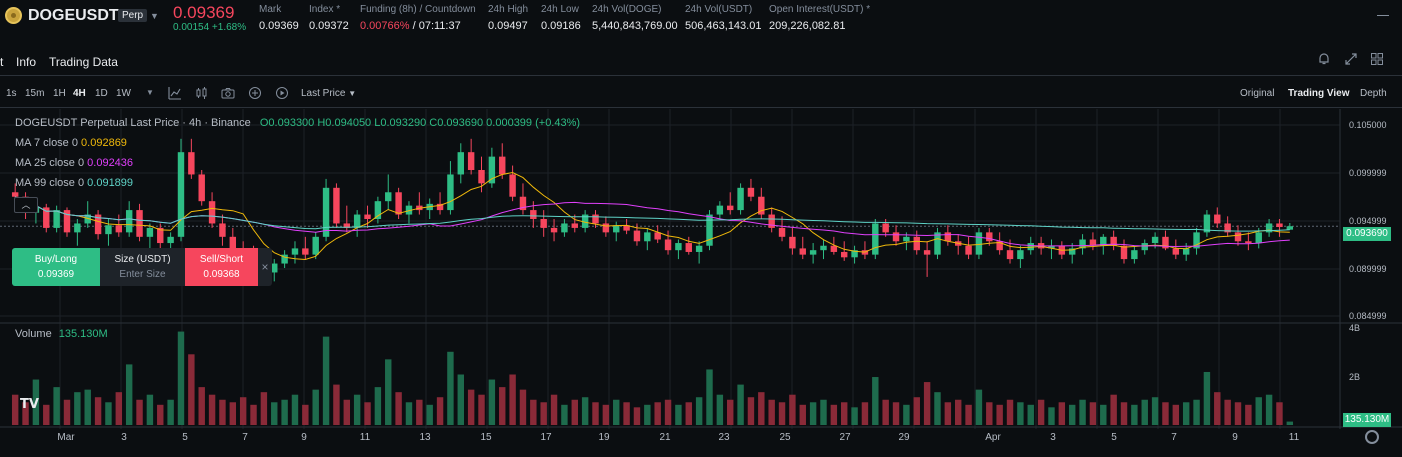  I want to click on camera-icon, so click(228, 93).